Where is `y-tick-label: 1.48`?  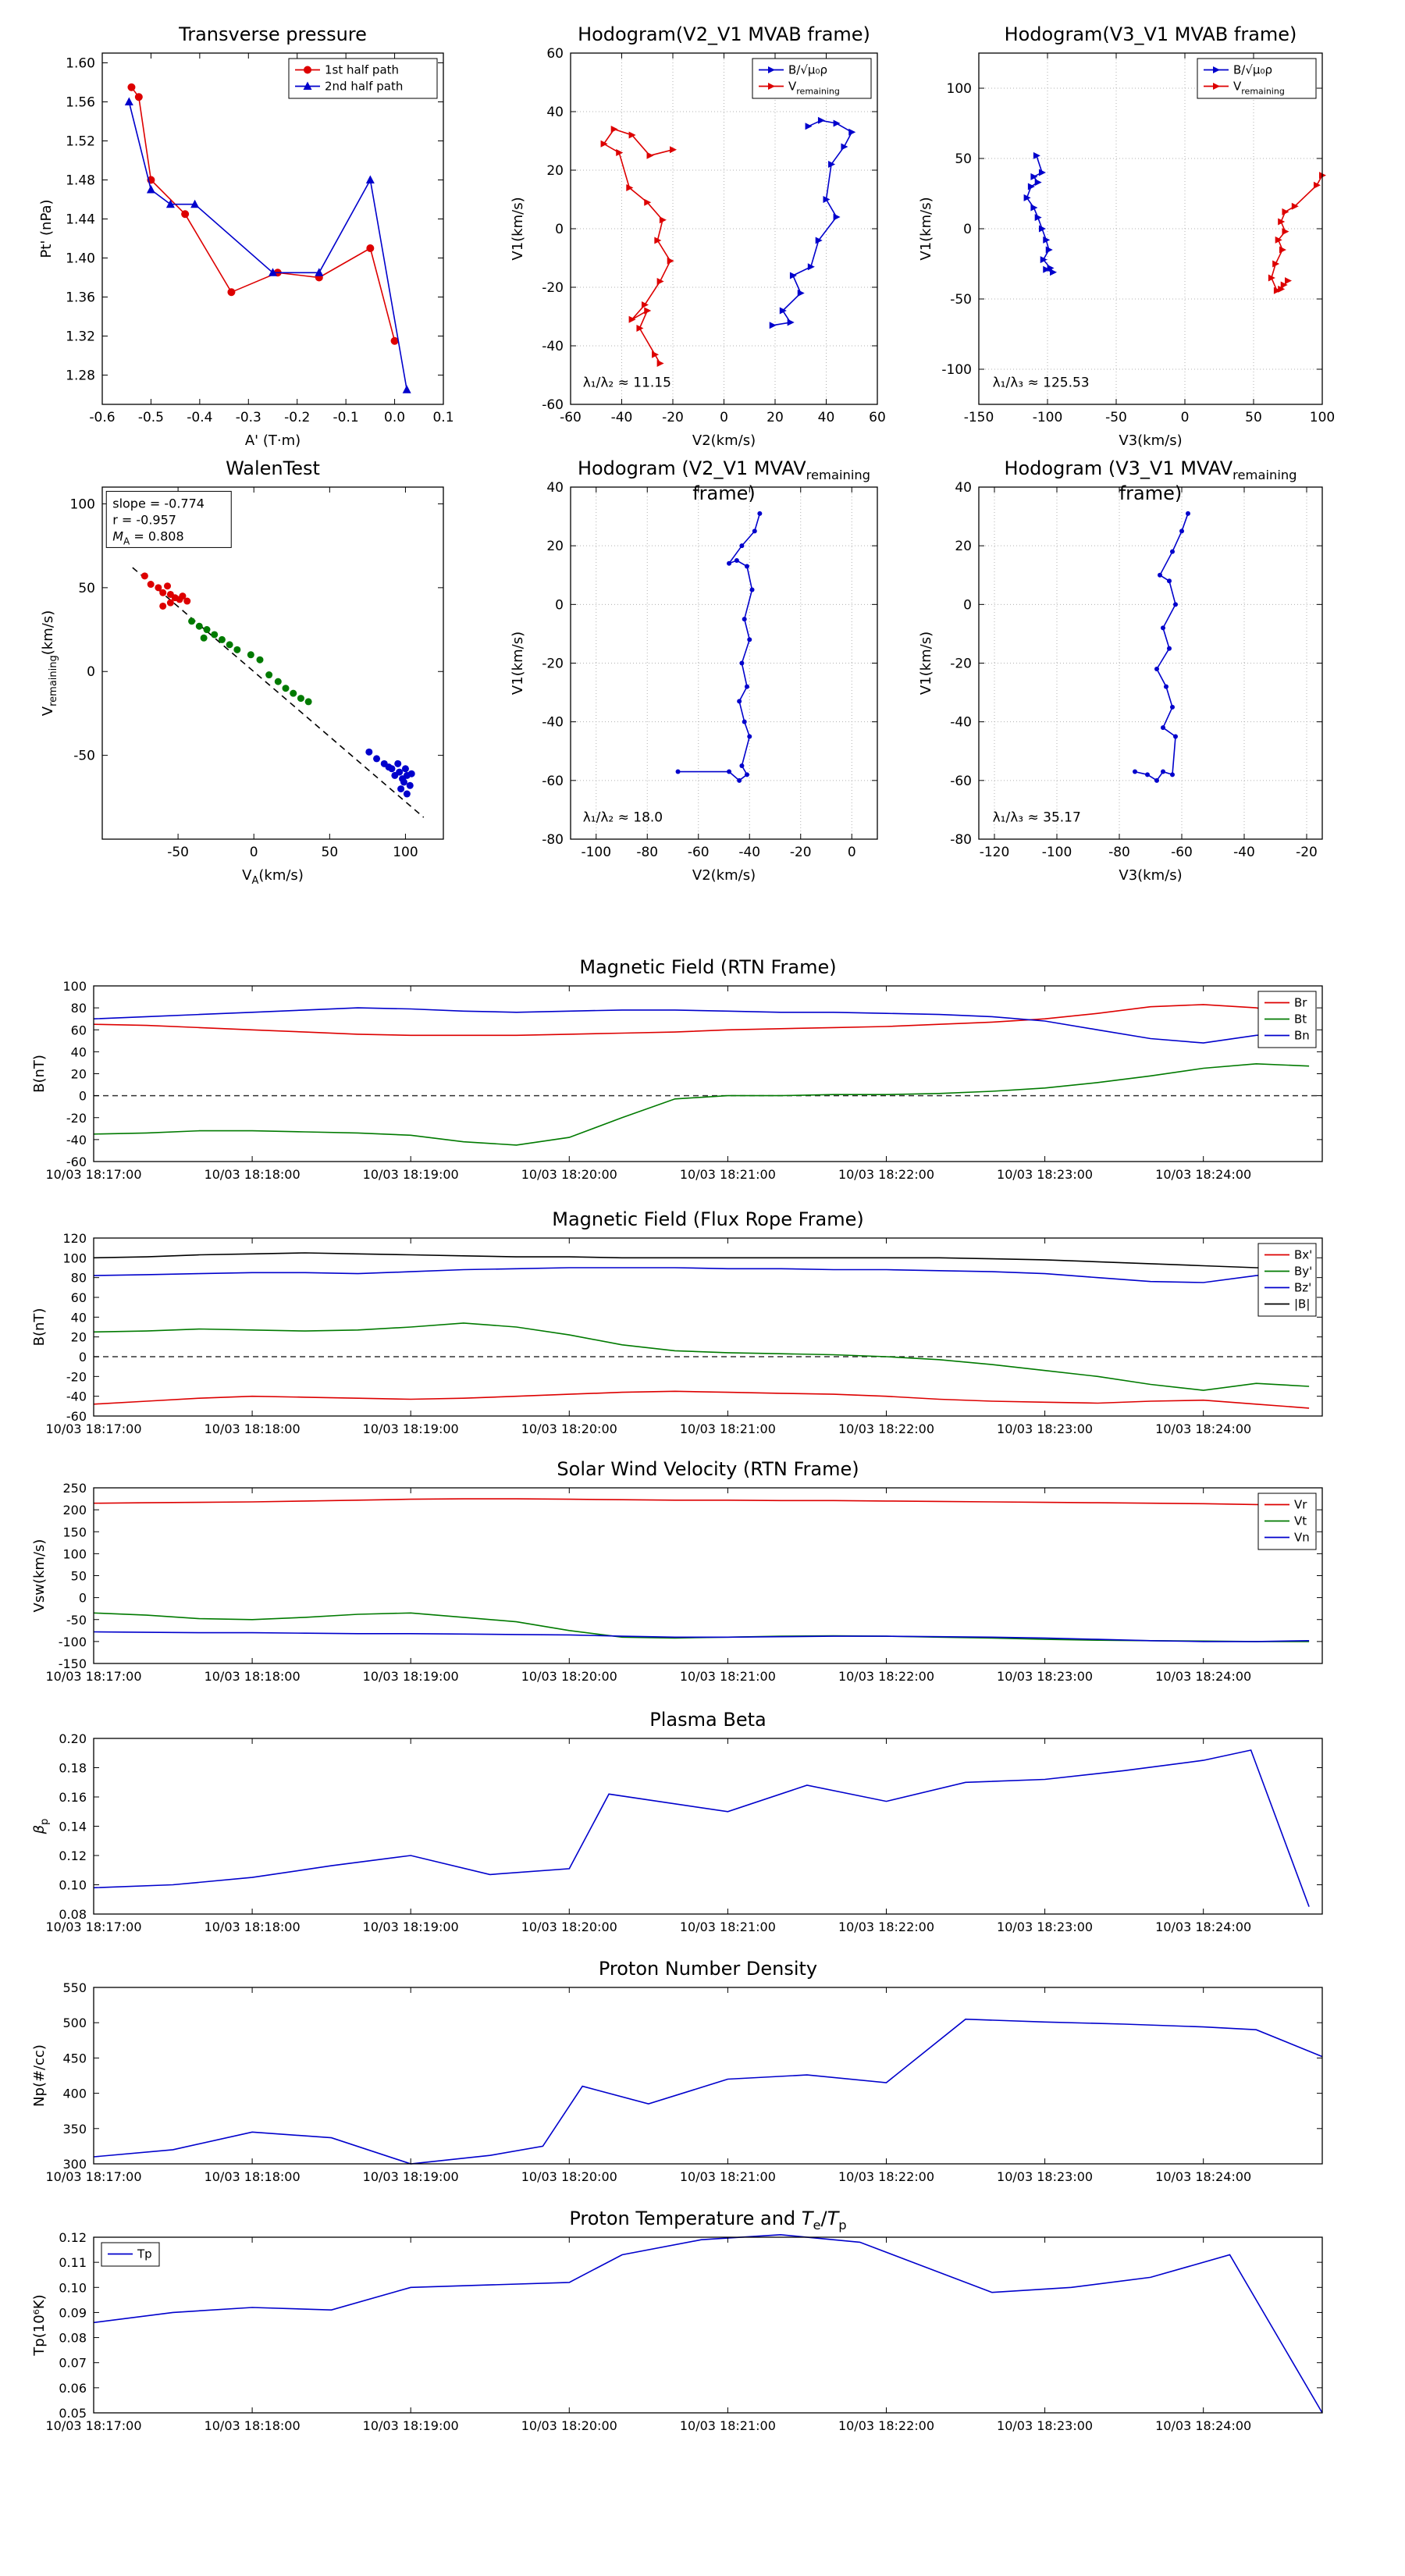 y-tick-label: 1.48 is located at coordinates (81, 181).